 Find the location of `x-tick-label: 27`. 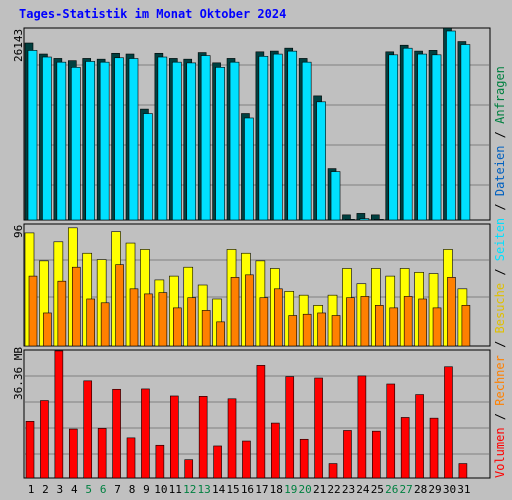

x-tick-label: 27 is located at coordinates (406, 489).